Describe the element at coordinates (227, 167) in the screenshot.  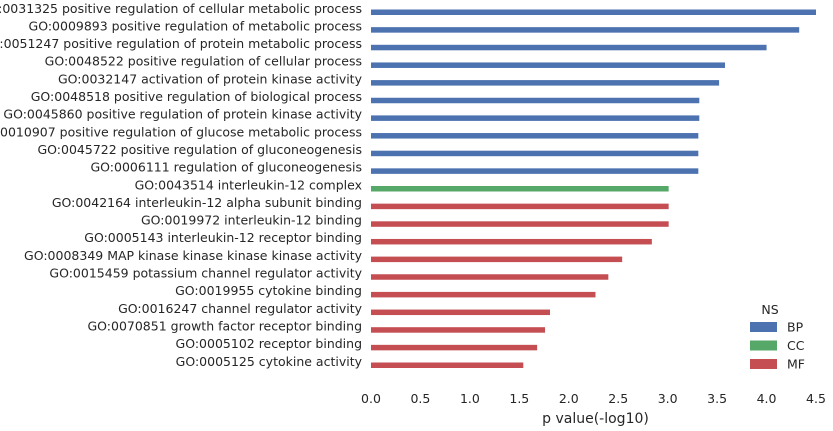
I see `category-label-9: GO:0006111 regulation of gluconeogenesis` at that location.